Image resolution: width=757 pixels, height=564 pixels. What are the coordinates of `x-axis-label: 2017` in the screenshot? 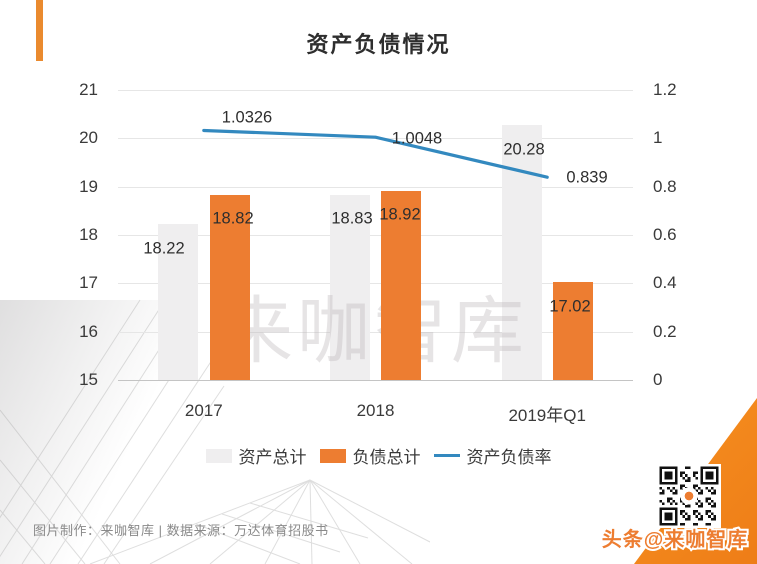 It's located at (203, 410).